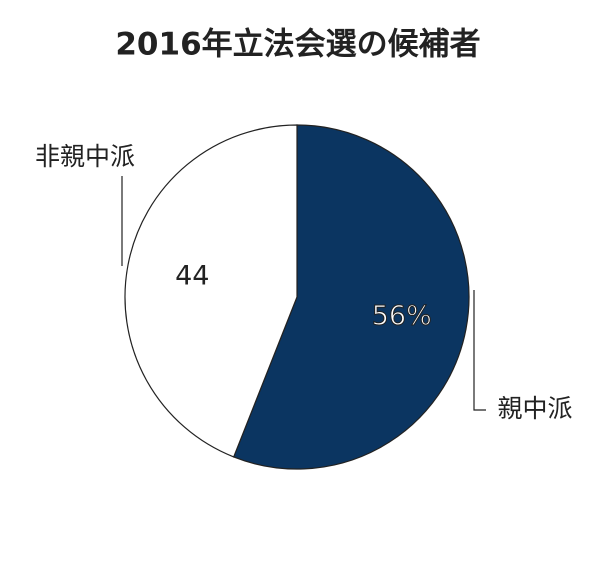 The width and height of the screenshot is (596, 564). What do you see at coordinates (297, 45) in the screenshot?
I see `chart-title: 2016年立法会選の候補者` at bounding box center [297, 45].